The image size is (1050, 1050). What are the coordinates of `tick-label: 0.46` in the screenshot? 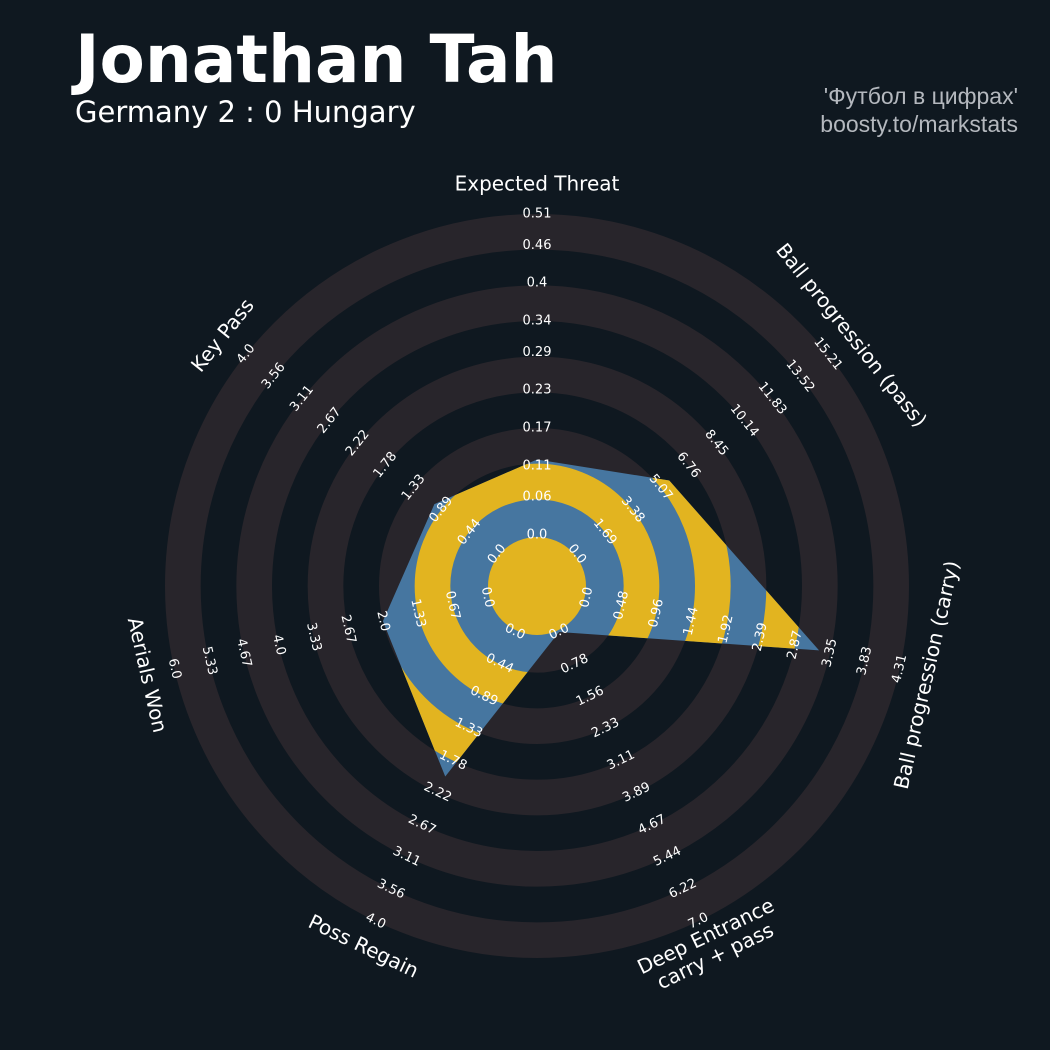 It's located at (537, 245).